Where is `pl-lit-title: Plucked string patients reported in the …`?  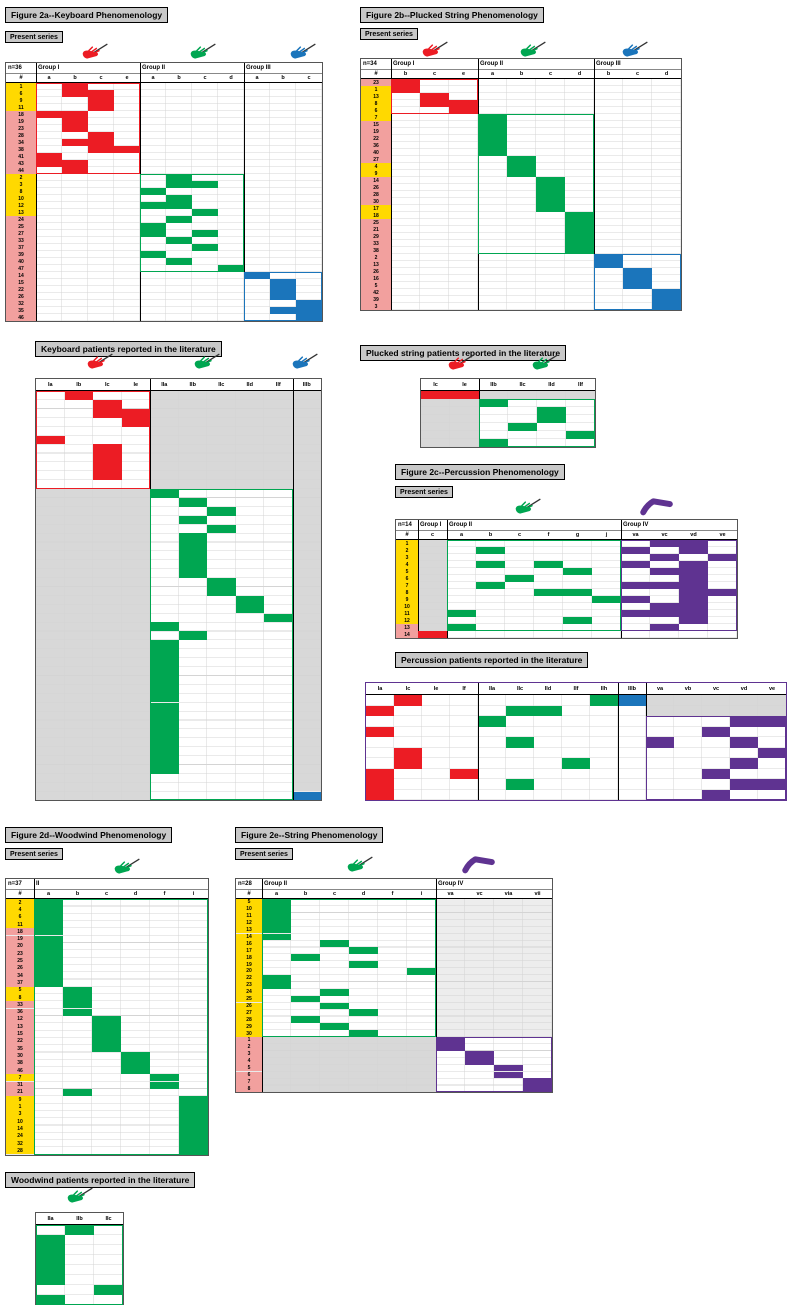
pl-lit-title: Plucked string patients reported in the … is located at coordinates (463, 353).